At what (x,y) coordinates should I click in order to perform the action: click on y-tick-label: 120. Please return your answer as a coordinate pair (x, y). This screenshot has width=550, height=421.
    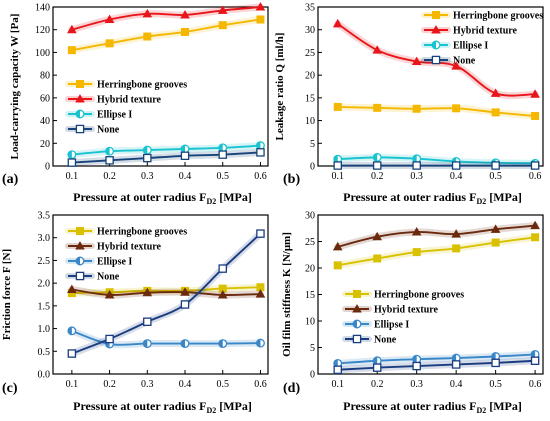
    Looking at the image, I should click on (42, 30).